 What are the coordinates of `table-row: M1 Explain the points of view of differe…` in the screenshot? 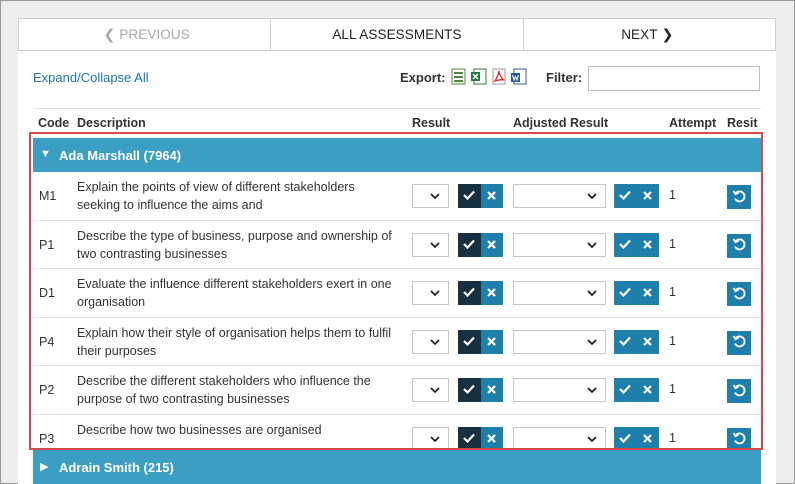 It's located at (397, 196).